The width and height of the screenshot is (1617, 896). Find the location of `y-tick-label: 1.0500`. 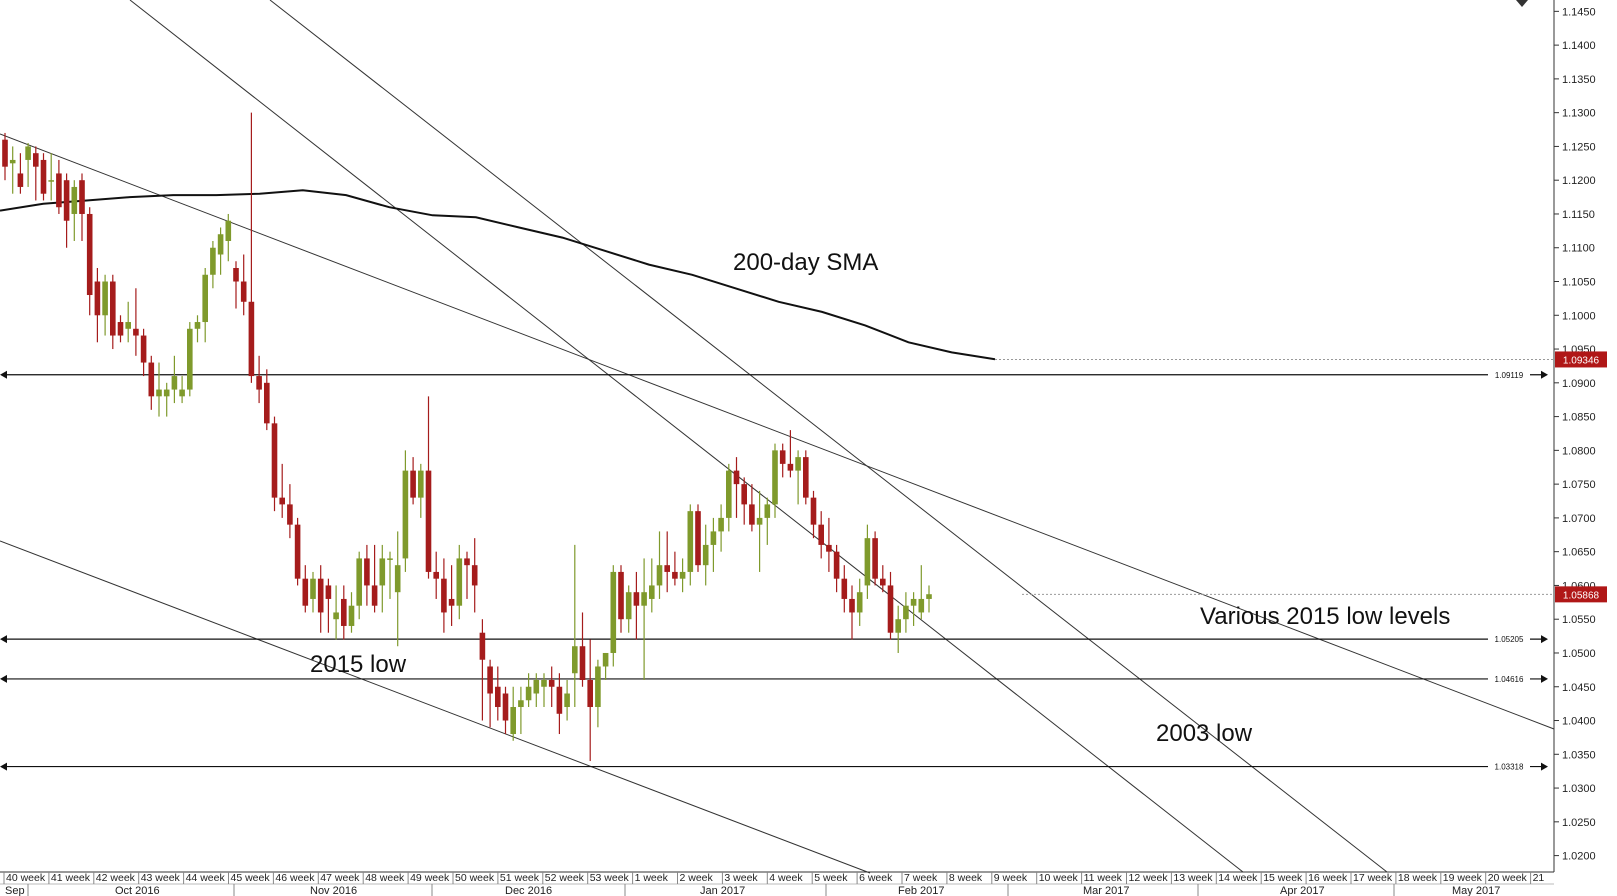

y-tick-label: 1.0500 is located at coordinates (1579, 654).